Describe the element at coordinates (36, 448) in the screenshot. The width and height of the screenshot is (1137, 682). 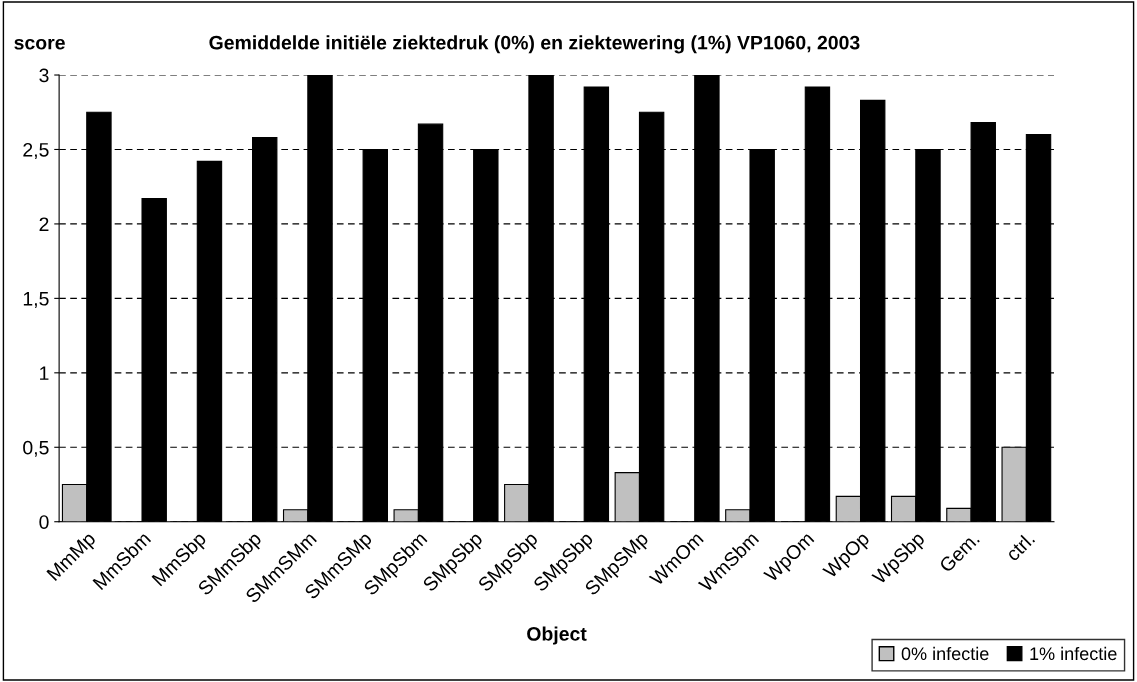
I see `y-tick-label: 0,5` at that location.